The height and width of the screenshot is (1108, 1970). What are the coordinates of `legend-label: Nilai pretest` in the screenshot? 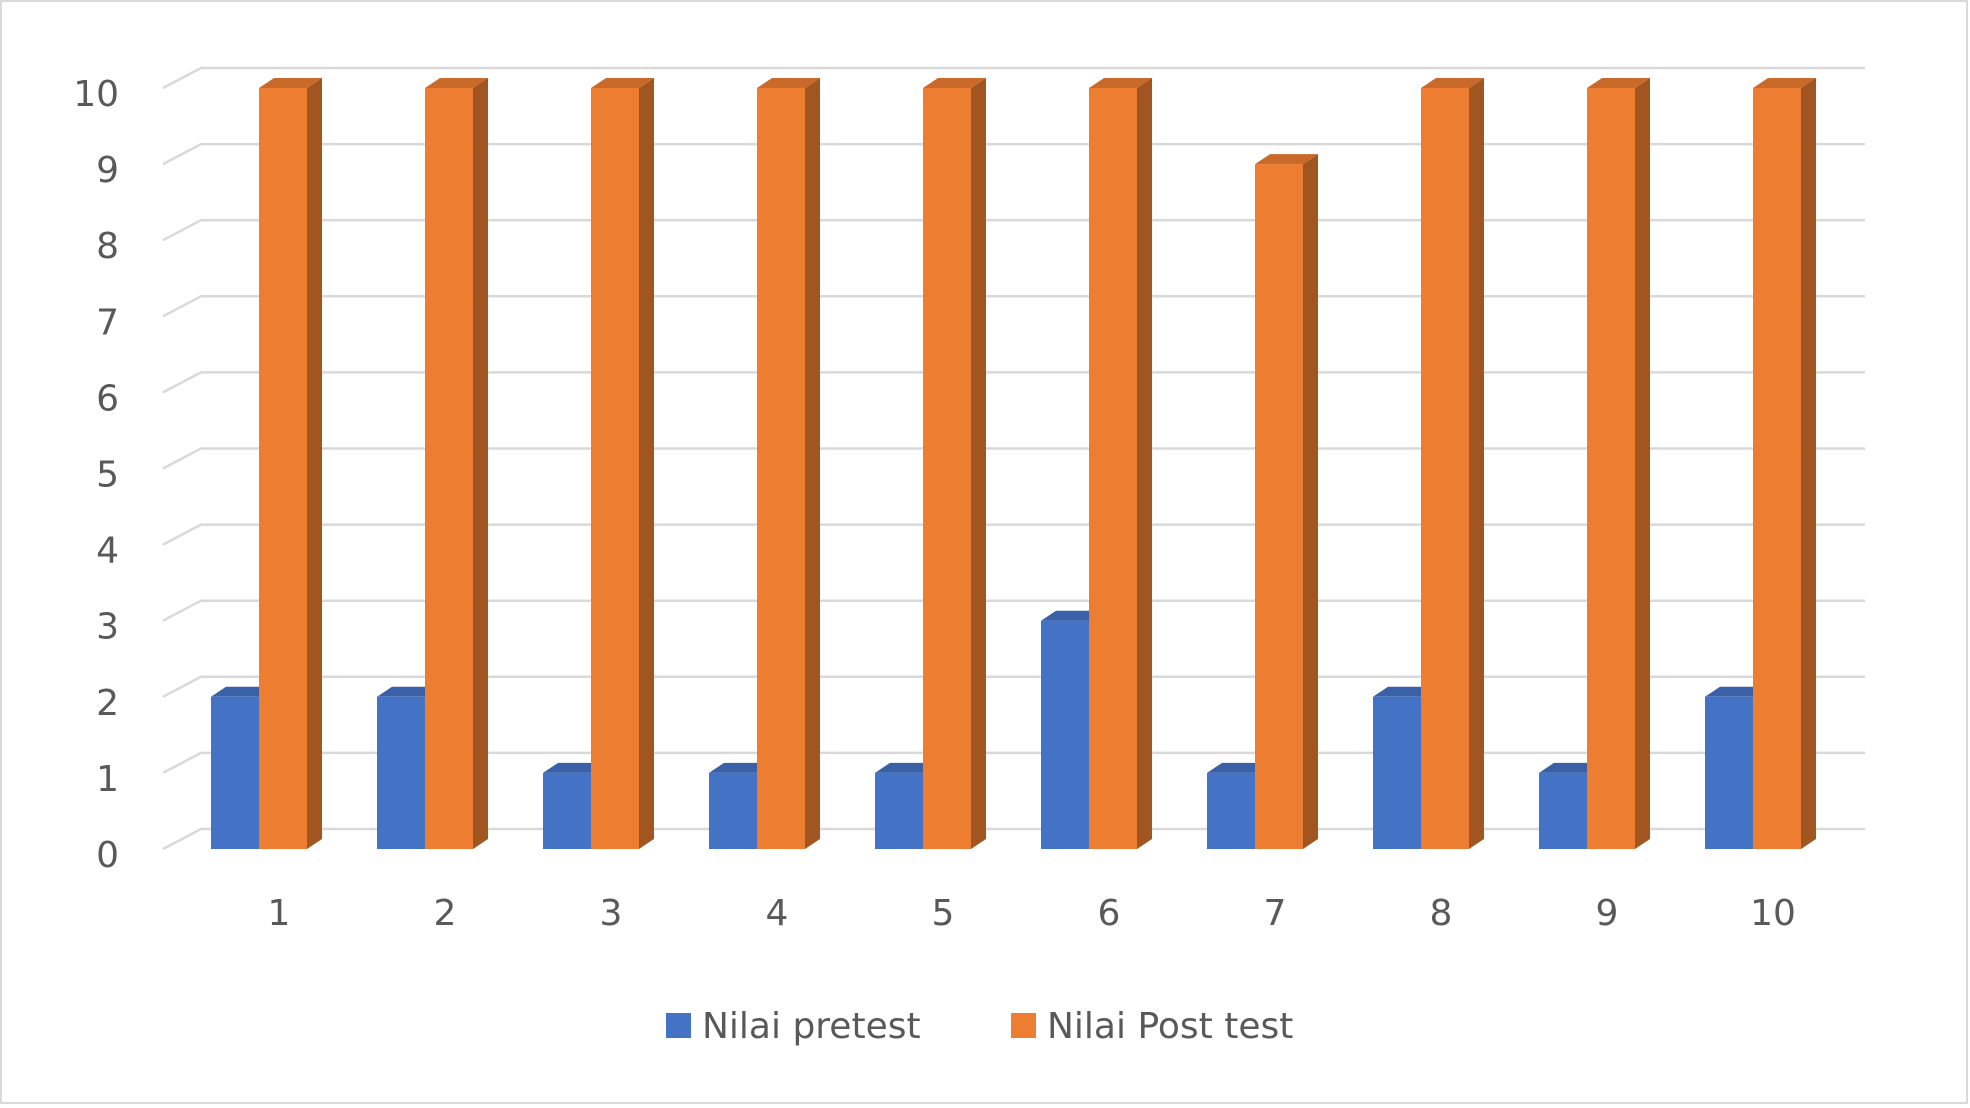 It's located at (811, 1026).